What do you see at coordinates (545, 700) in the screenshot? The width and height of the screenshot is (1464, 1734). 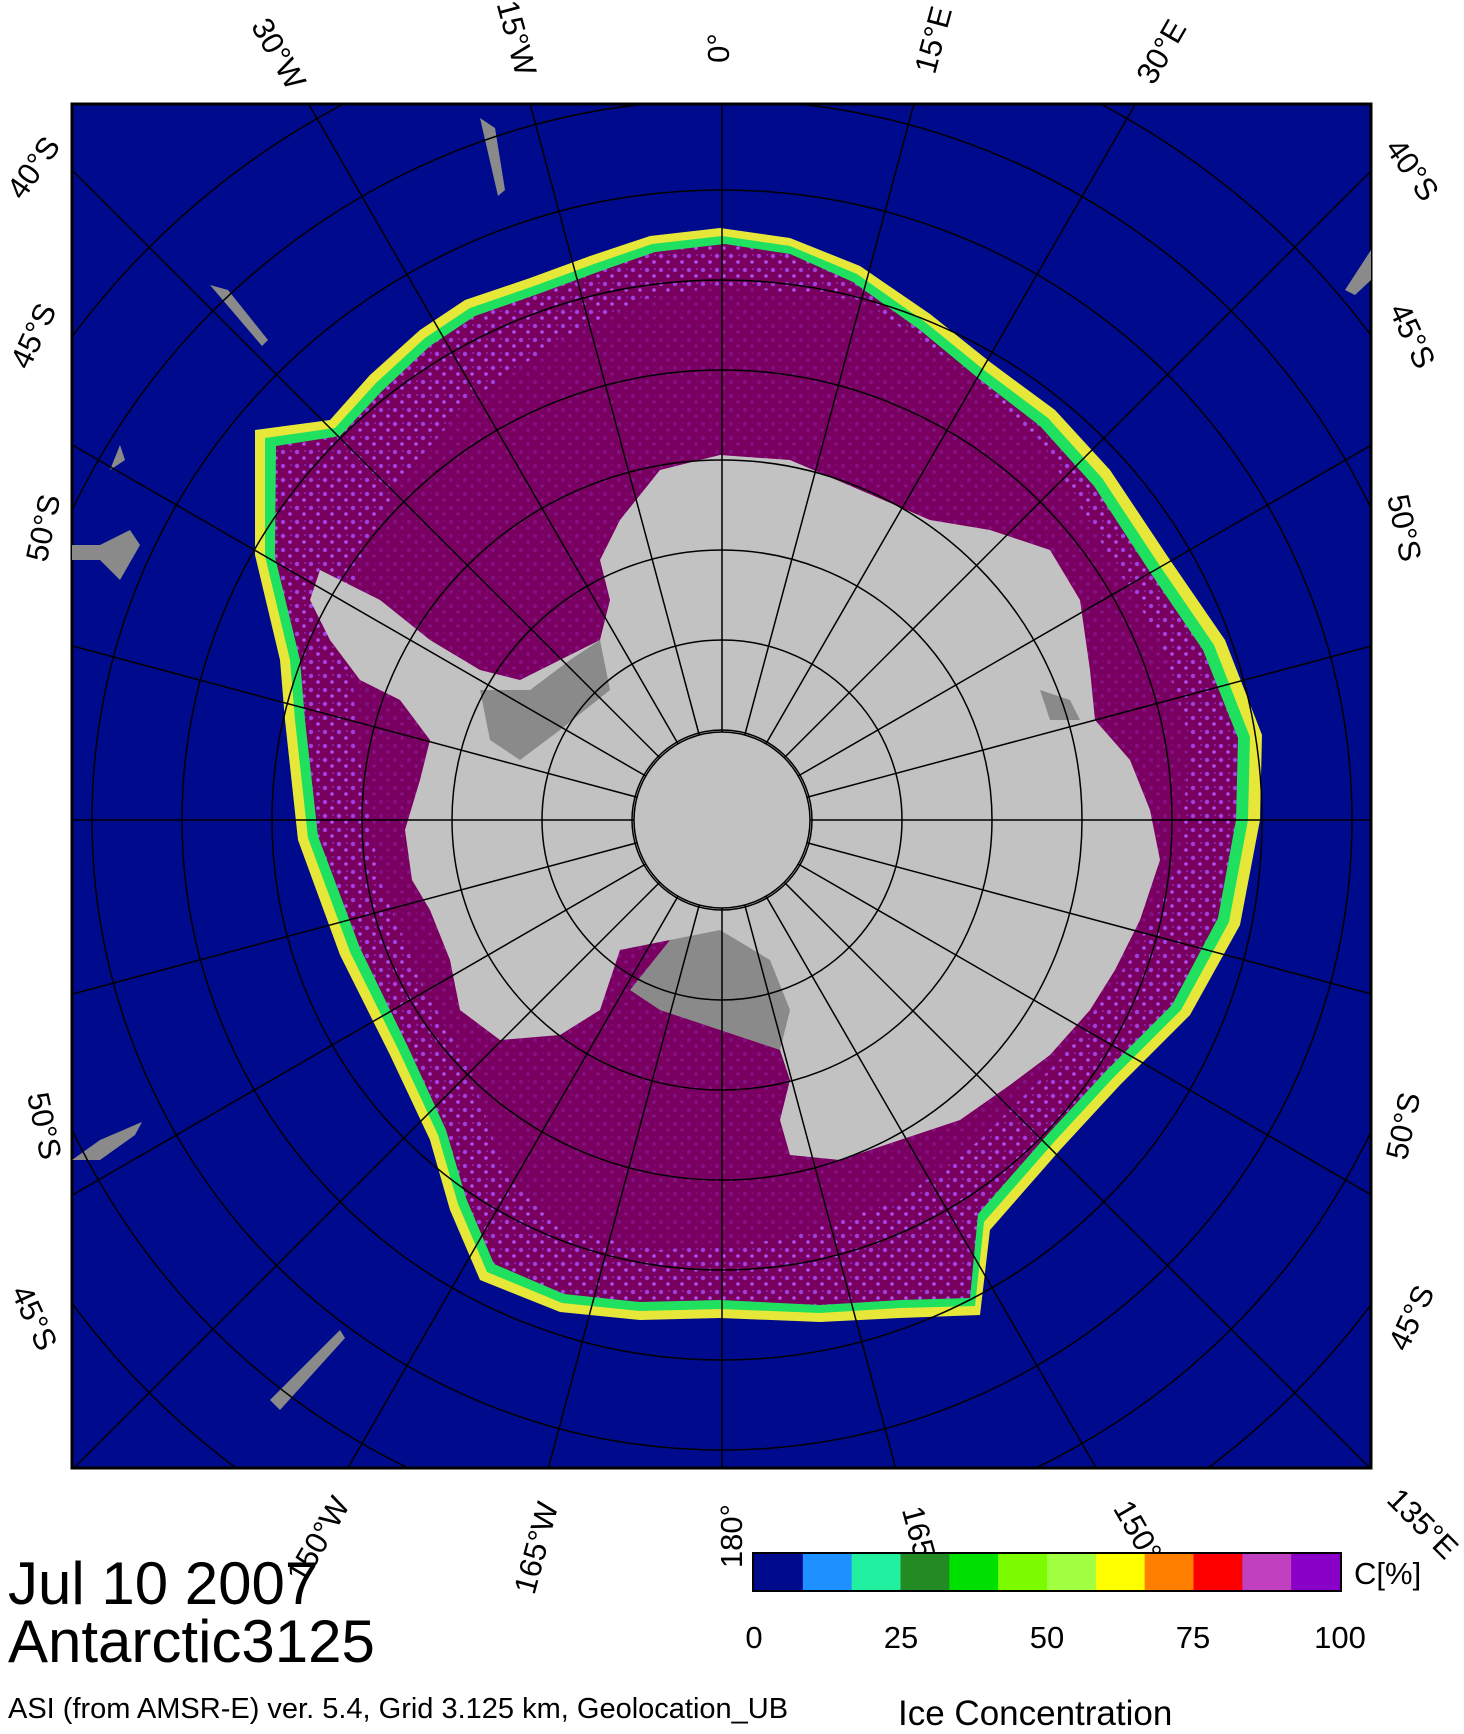 I see `ronne-ice-shelf` at bounding box center [545, 700].